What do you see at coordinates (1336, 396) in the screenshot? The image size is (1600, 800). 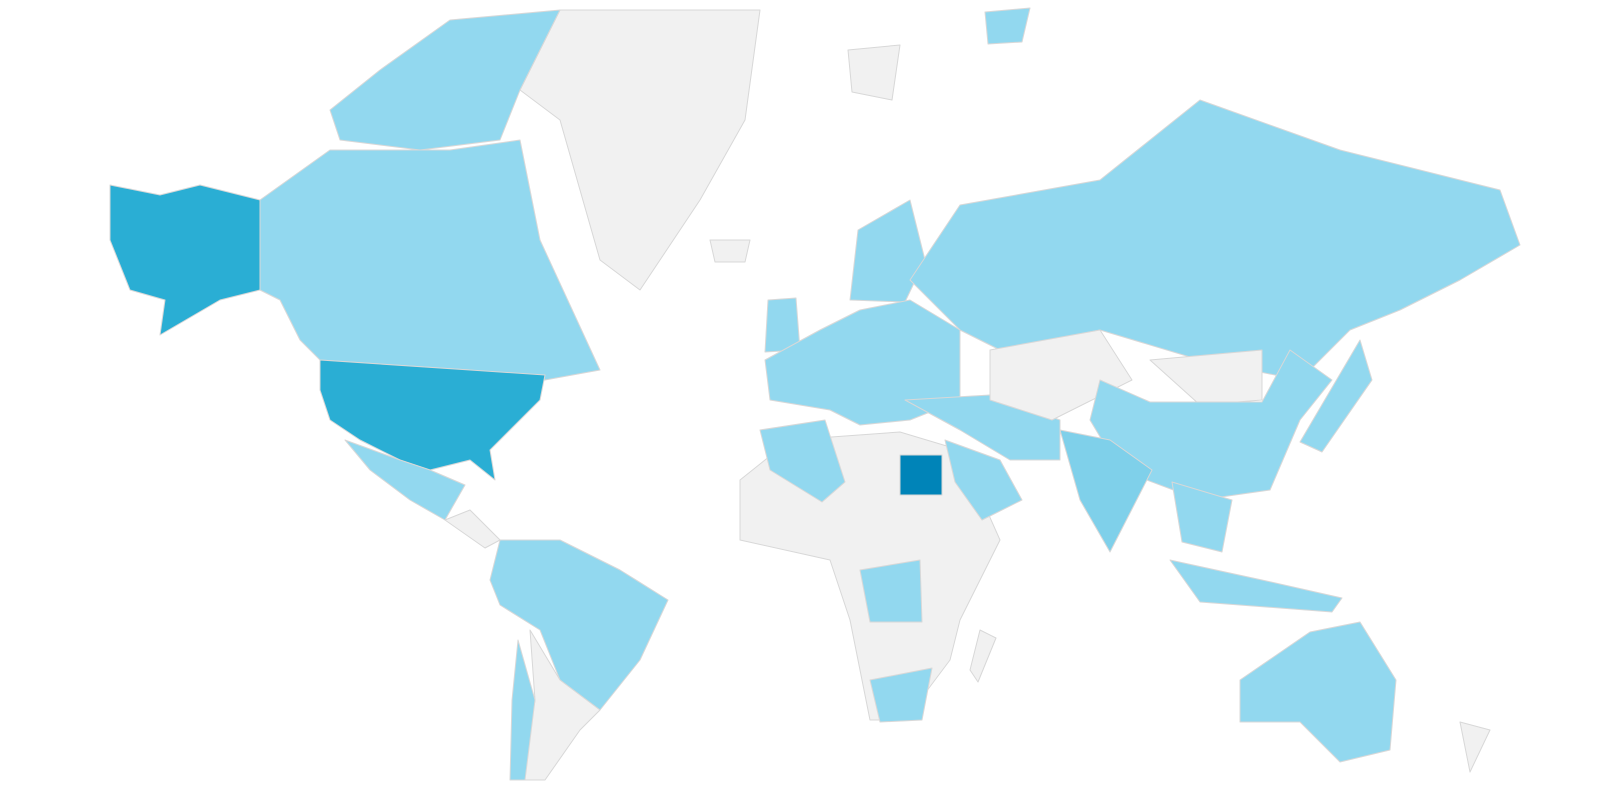 I see `region-japan` at bounding box center [1336, 396].